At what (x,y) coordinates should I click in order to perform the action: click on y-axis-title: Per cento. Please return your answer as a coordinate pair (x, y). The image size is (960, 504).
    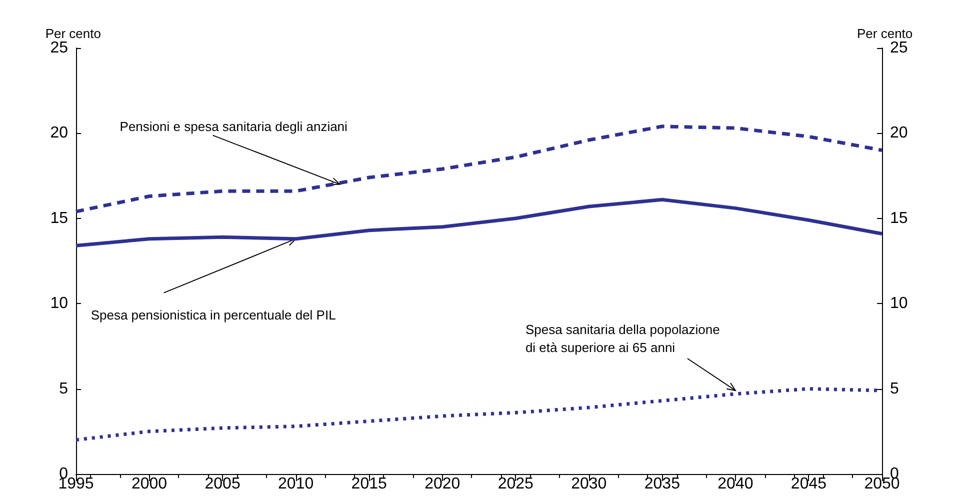
    Looking at the image, I should click on (73, 33).